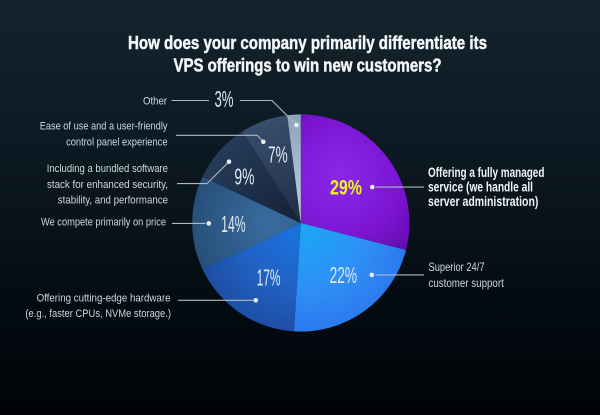  I want to click on svg-text: 29%, so click(346, 188).